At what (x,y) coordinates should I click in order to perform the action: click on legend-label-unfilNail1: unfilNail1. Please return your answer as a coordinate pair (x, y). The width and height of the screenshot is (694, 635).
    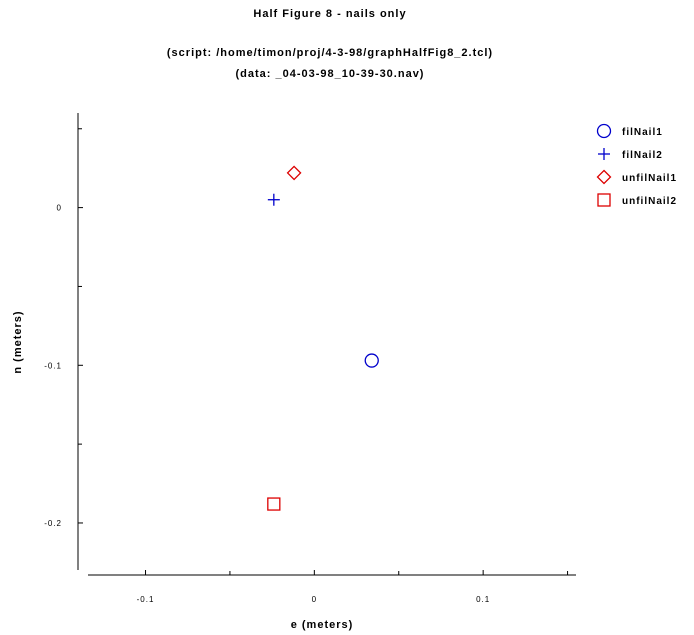
    Looking at the image, I should click on (649, 178).